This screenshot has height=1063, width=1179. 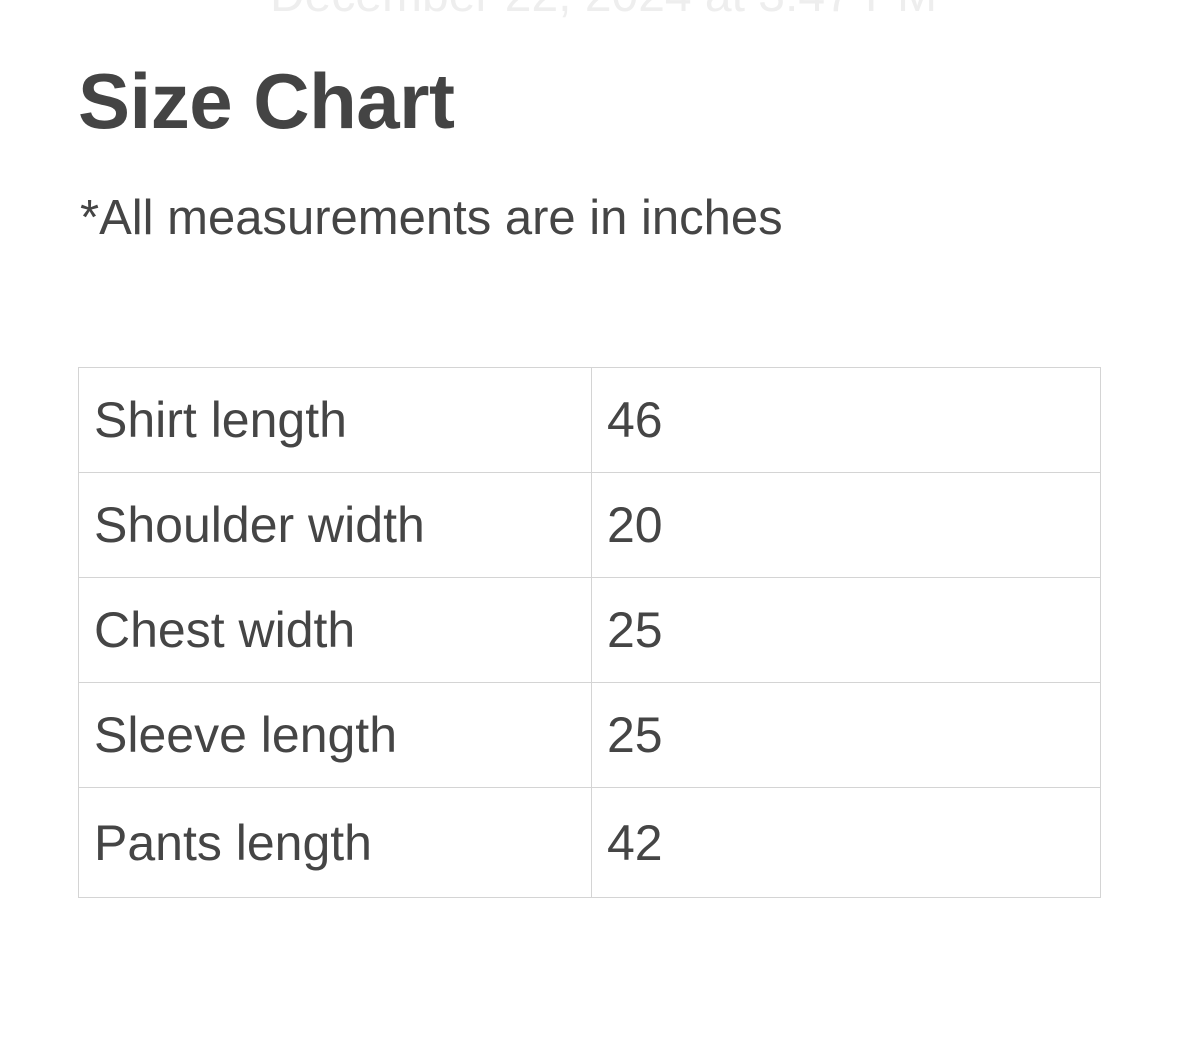 I want to click on table-row: Shoulder width 20, so click(x=589, y=525).